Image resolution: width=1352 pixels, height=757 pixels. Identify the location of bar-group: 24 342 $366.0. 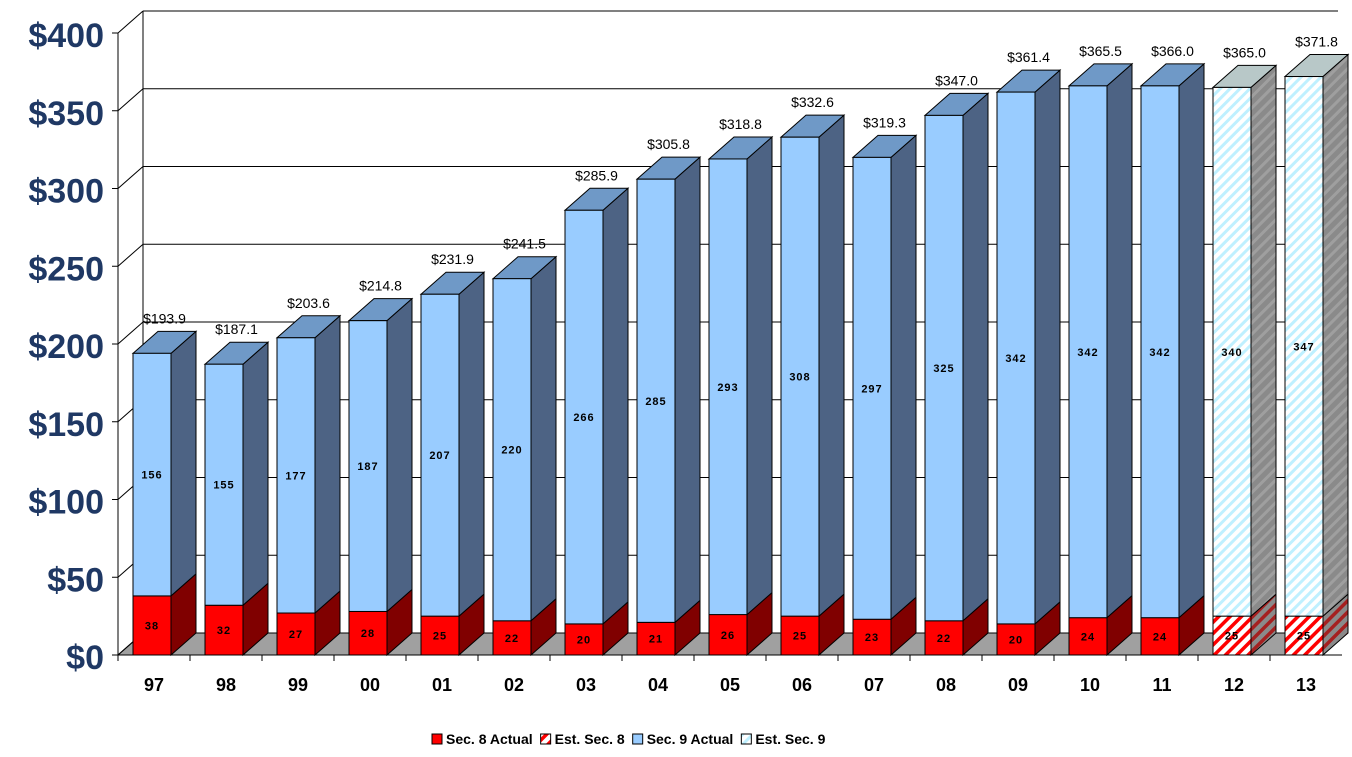
(1172, 350).